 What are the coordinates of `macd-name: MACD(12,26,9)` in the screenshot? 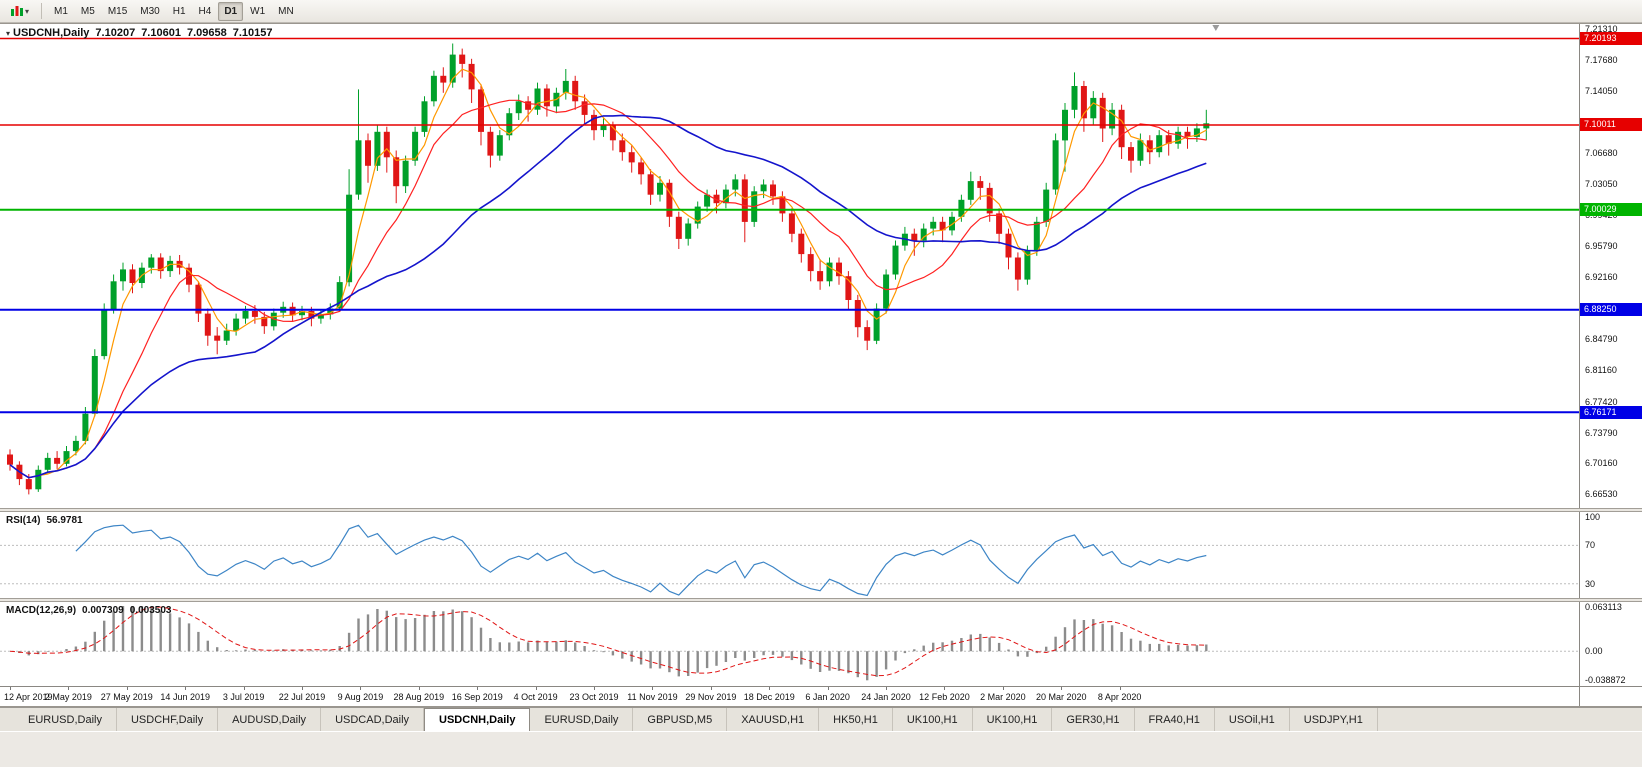 It's located at (41, 610).